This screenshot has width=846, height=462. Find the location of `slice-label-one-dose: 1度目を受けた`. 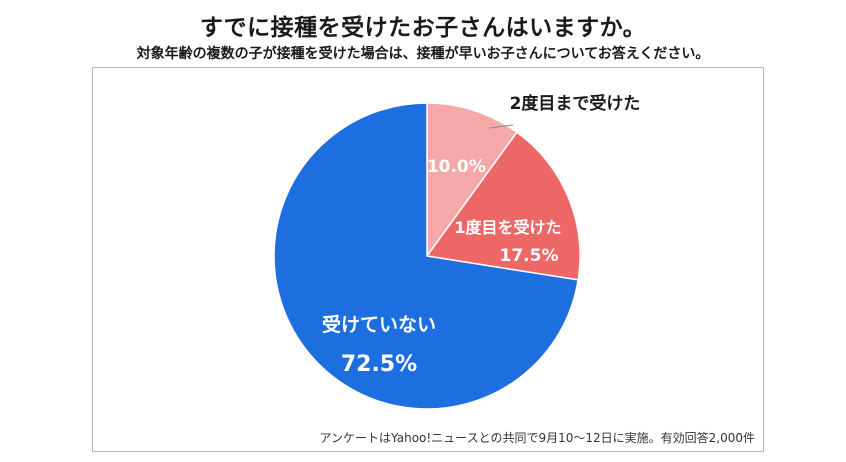

slice-label-one-dose: 1度目を受けた is located at coordinates (507, 227).